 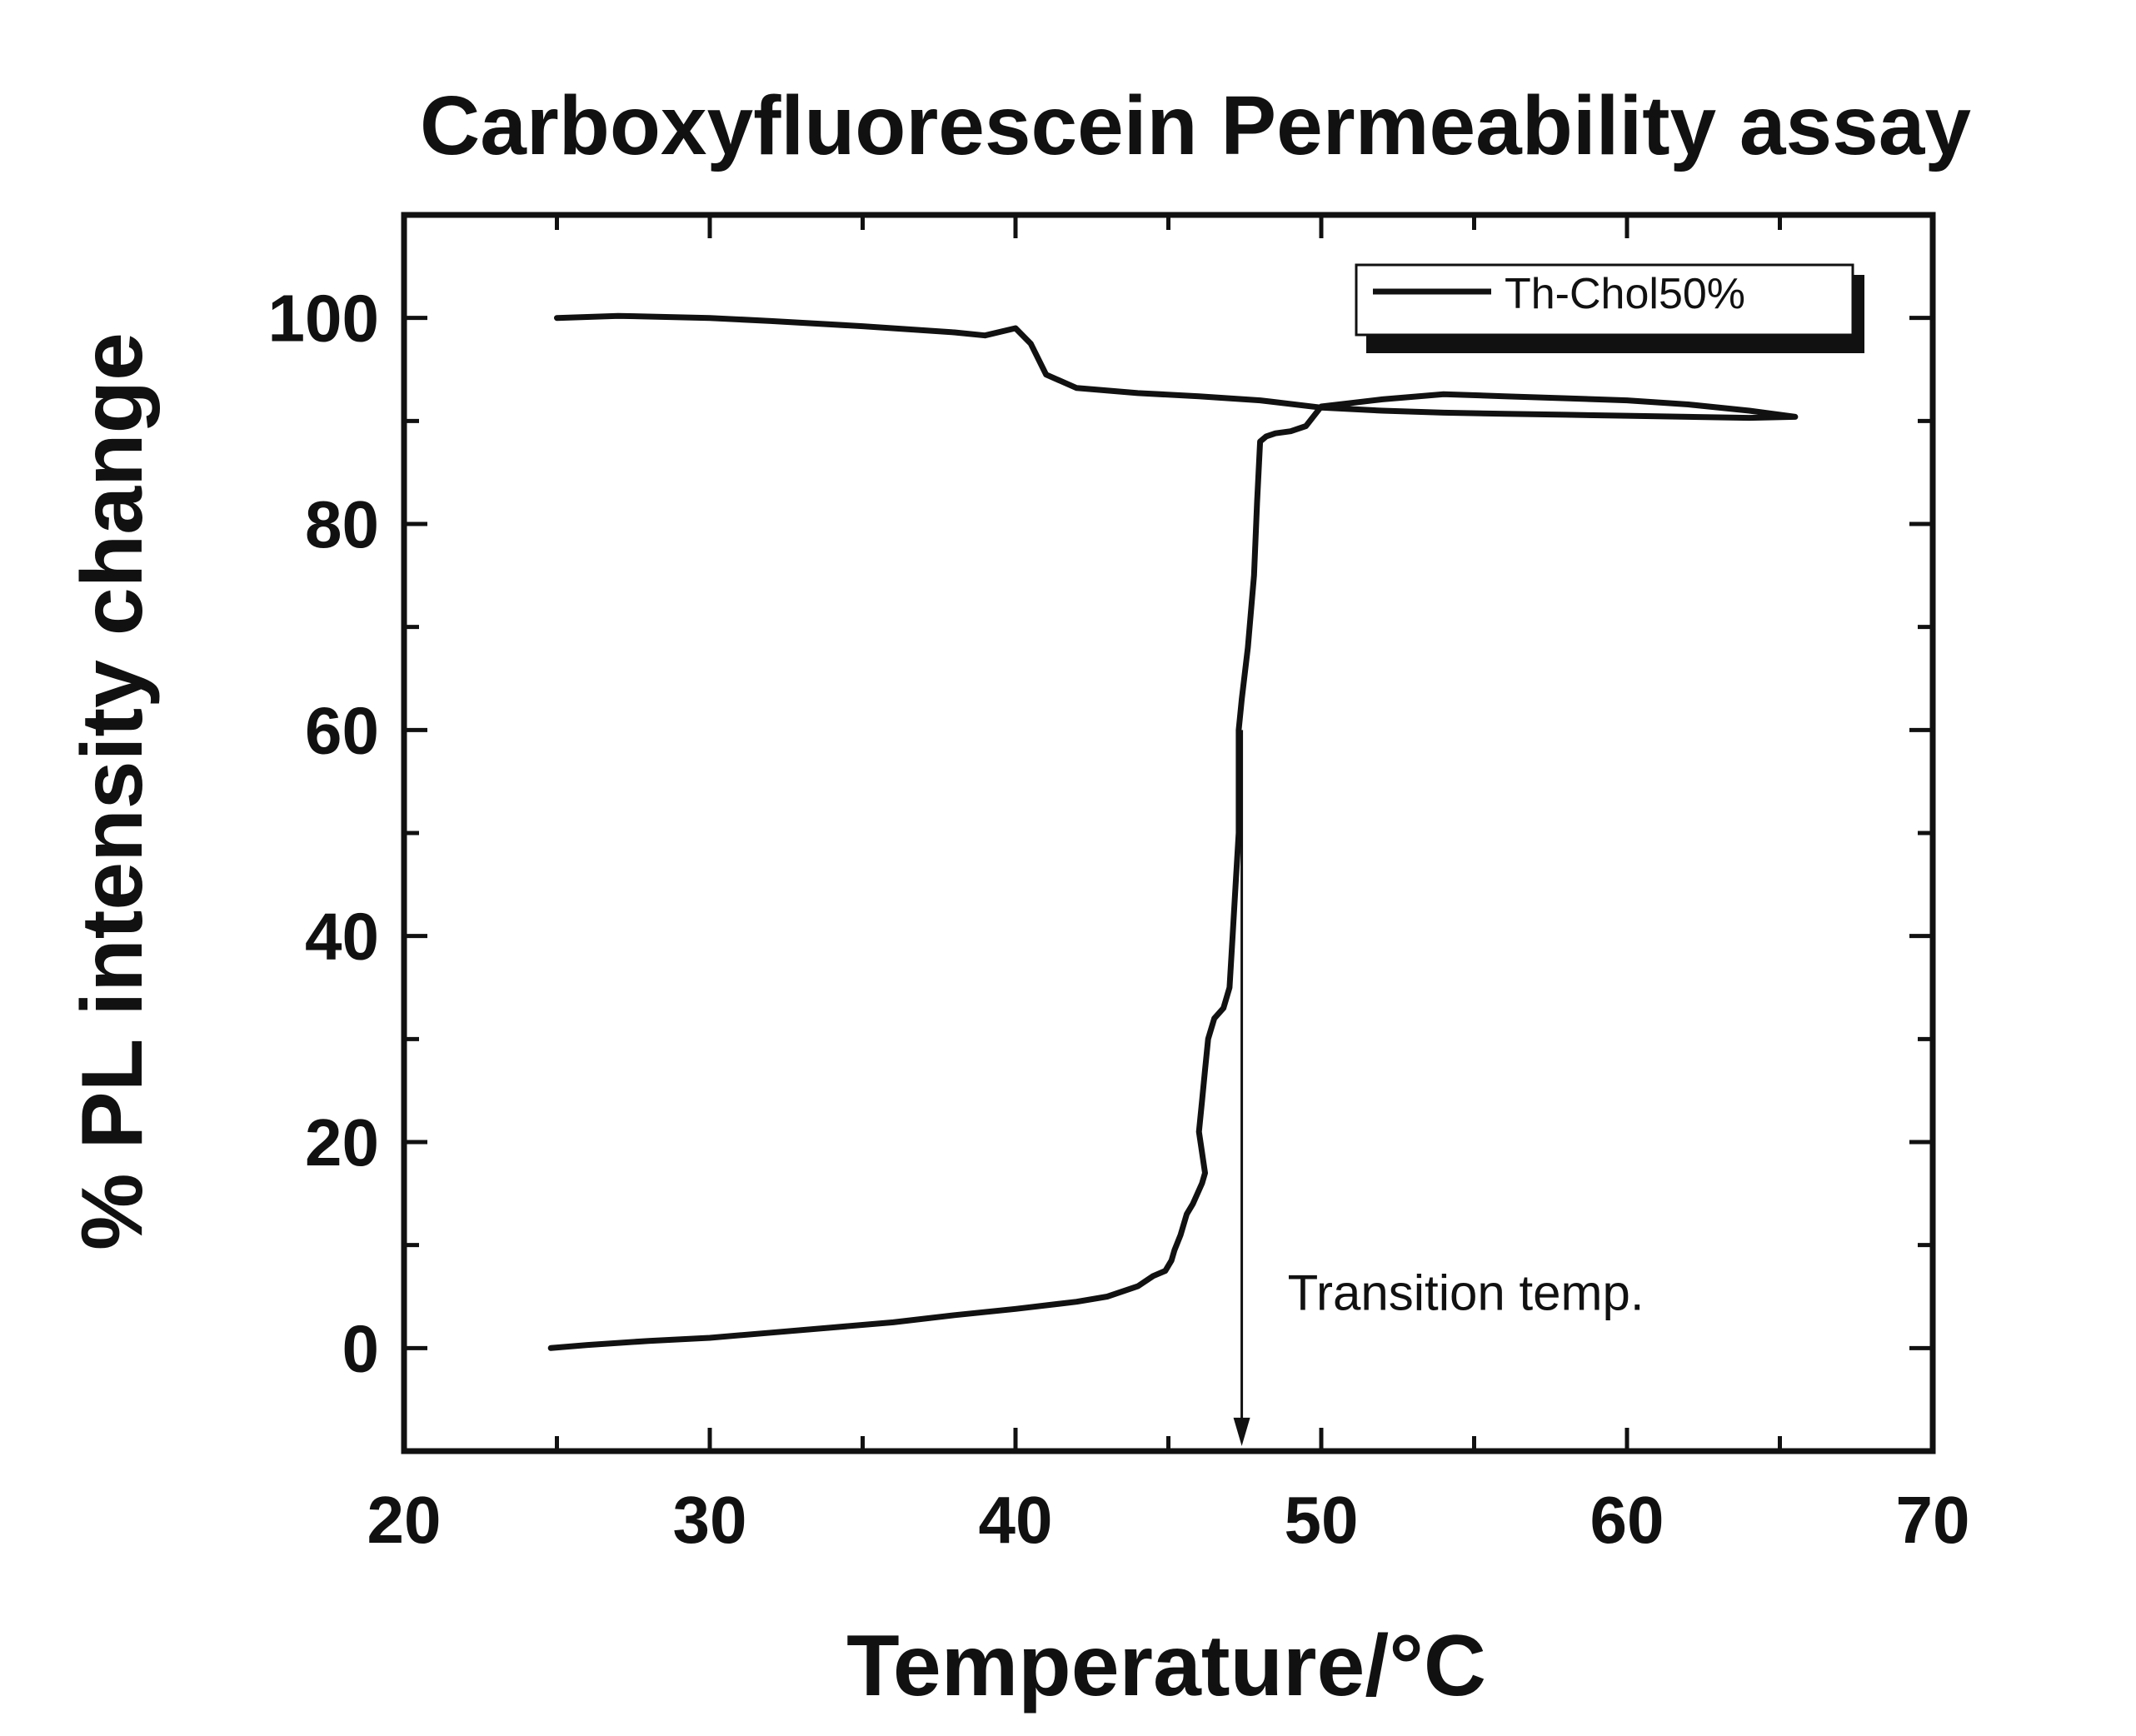 I want to click on x-axis-label: Temperature/°C, so click(x=1166, y=1666).